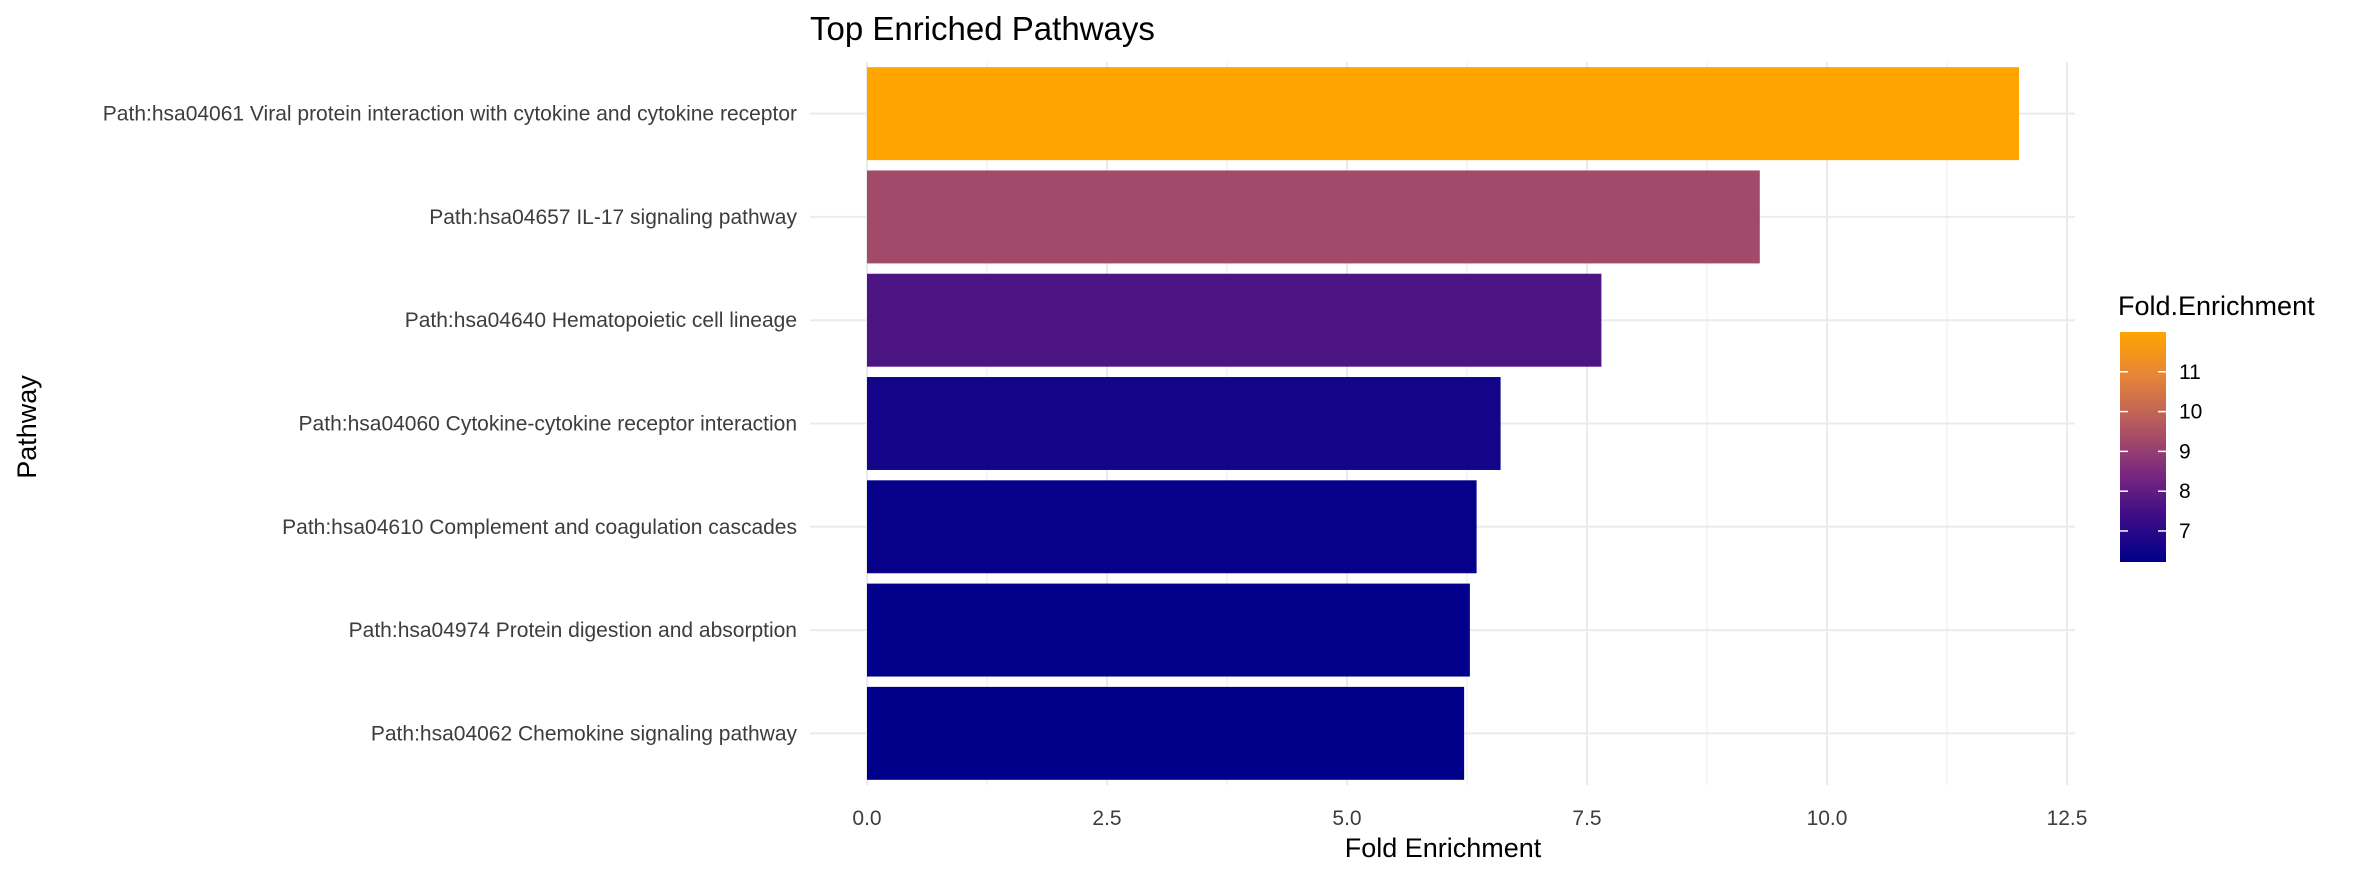 The image size is (2360, 881). Describe the element at coordinates (2190, 372) in the screenshot. I see `legend-tick-label: 11` at that location.